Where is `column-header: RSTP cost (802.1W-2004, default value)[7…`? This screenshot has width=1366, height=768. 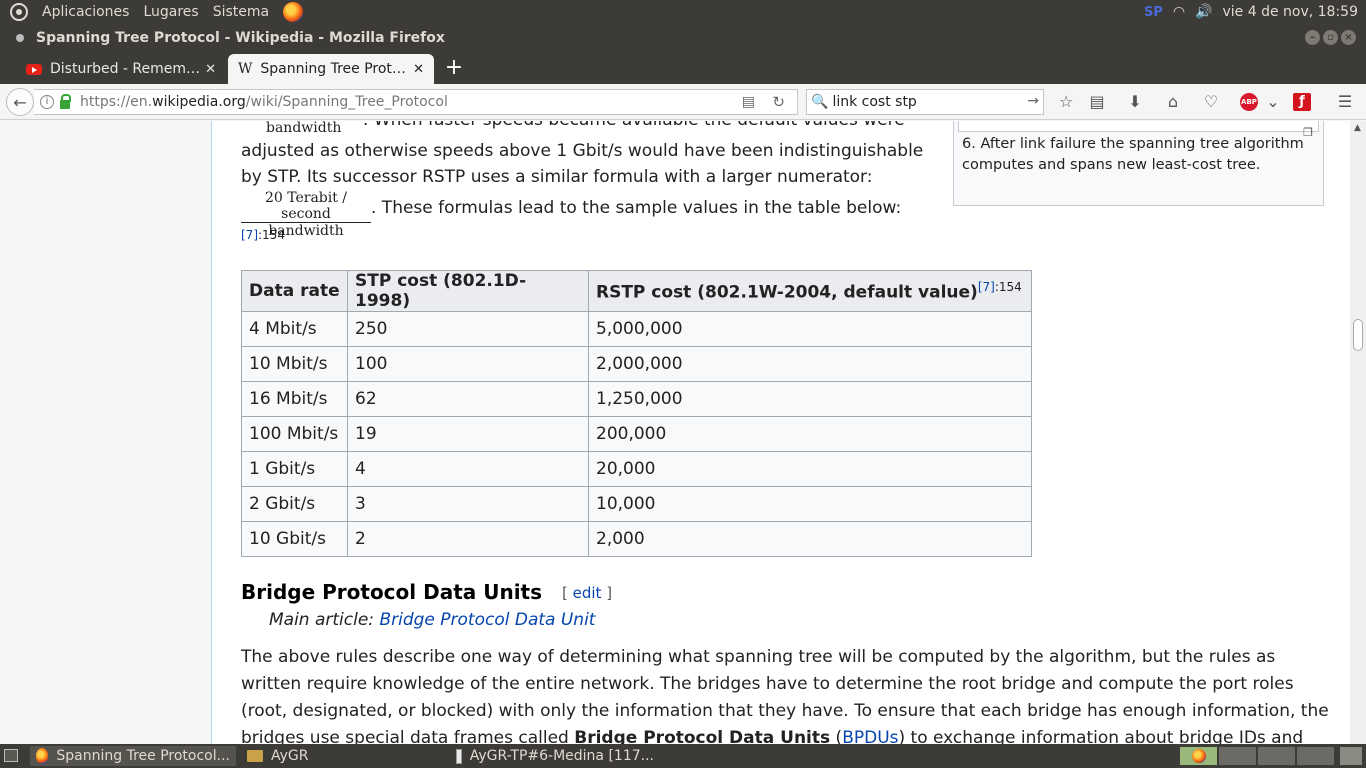 column-header: RSTP cost (802.1W-2004, default value)[7… is located at coordinates (810, 291).